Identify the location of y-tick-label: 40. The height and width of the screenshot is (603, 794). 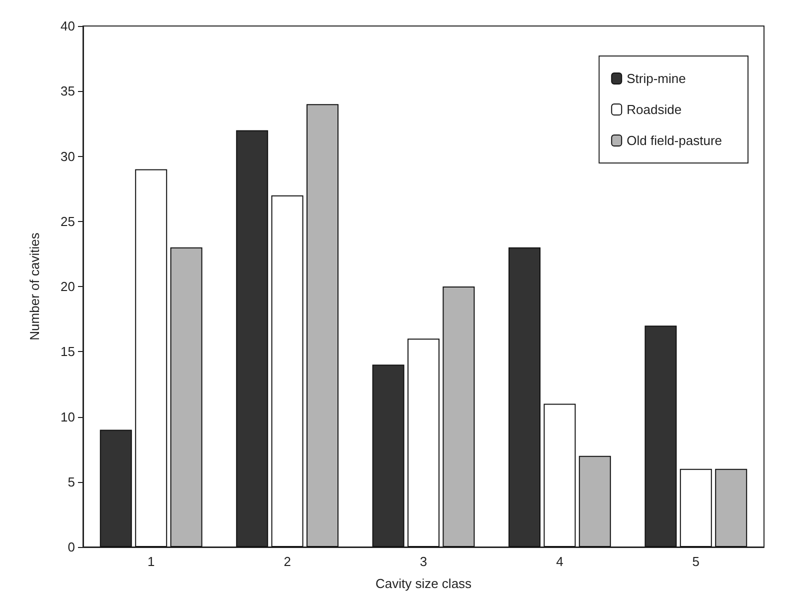
(67, 26).